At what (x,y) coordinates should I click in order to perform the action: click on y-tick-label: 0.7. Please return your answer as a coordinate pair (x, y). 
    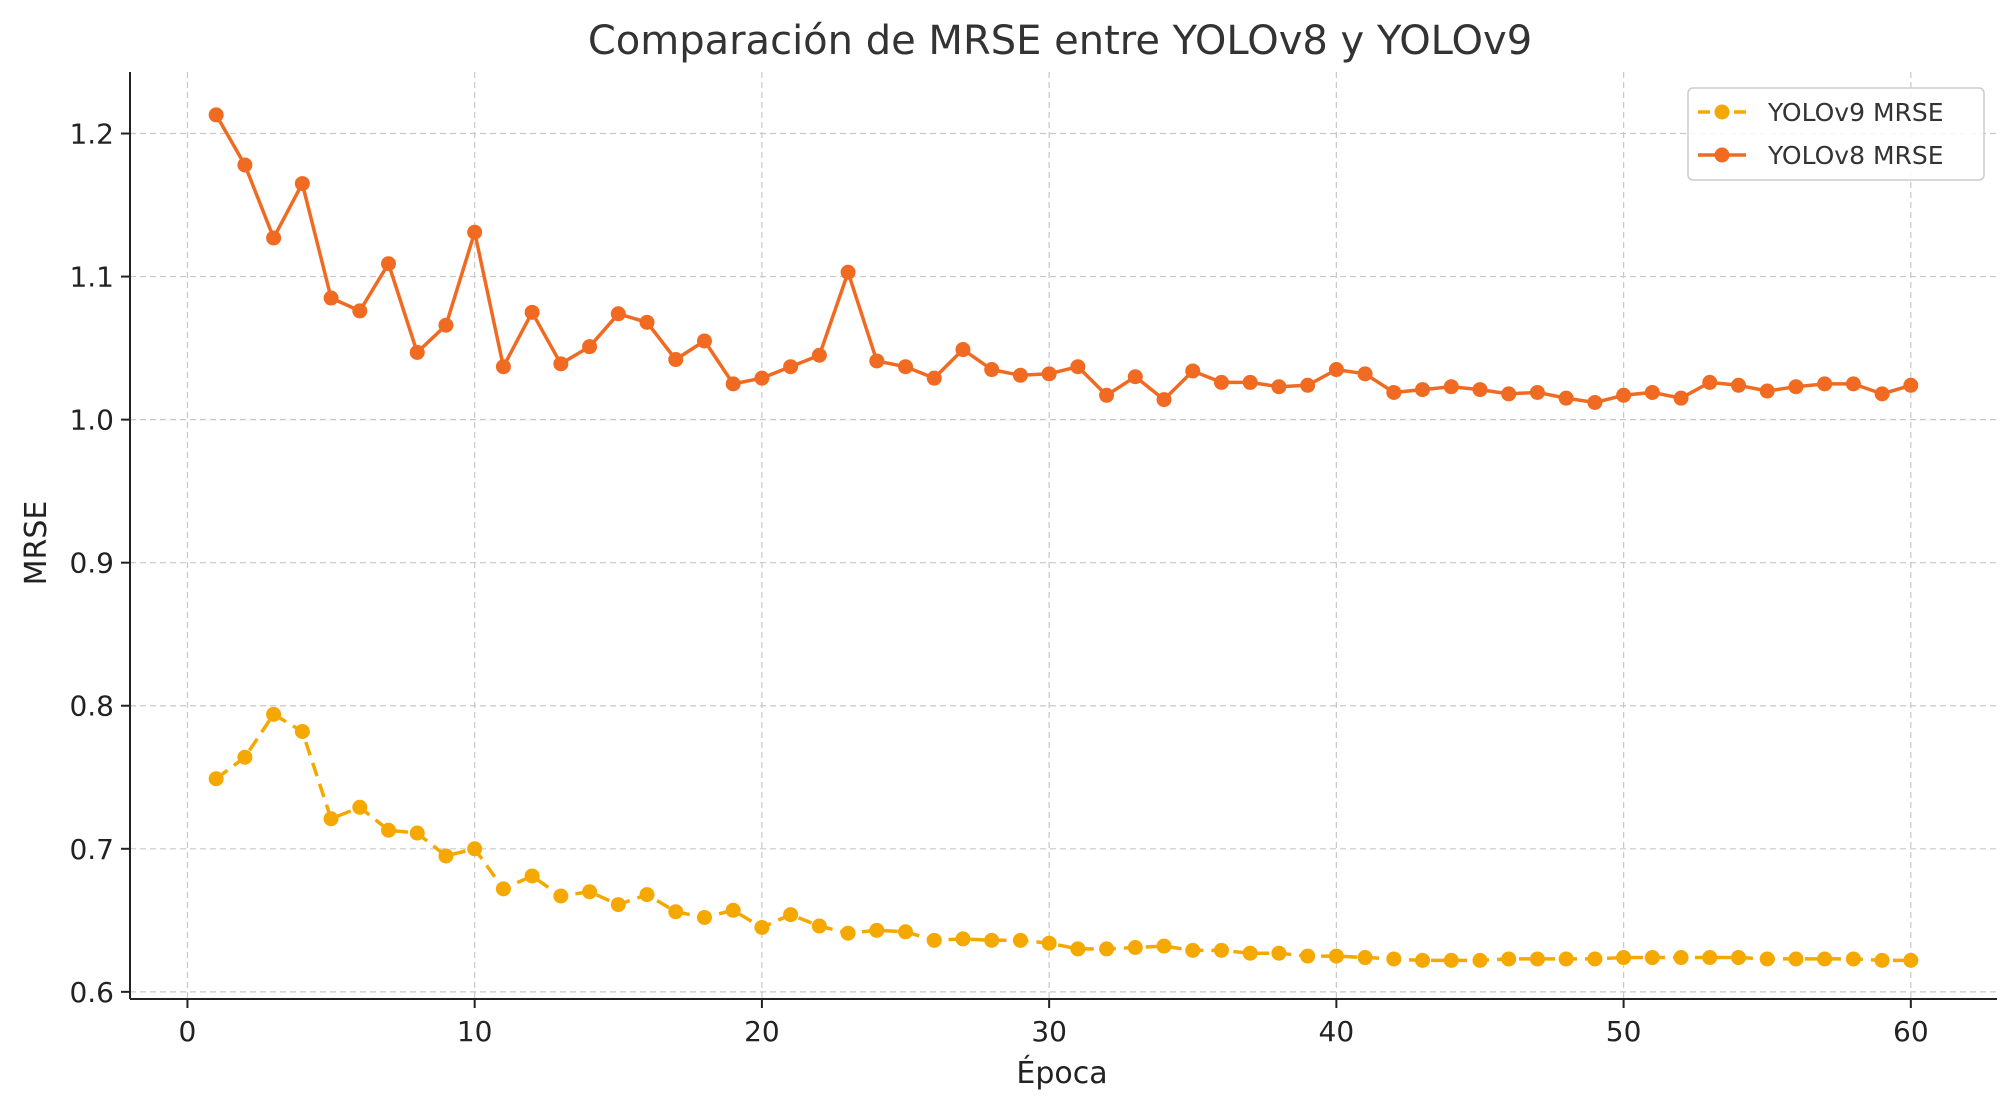
    Looking at the image, I should click on (91, 849).